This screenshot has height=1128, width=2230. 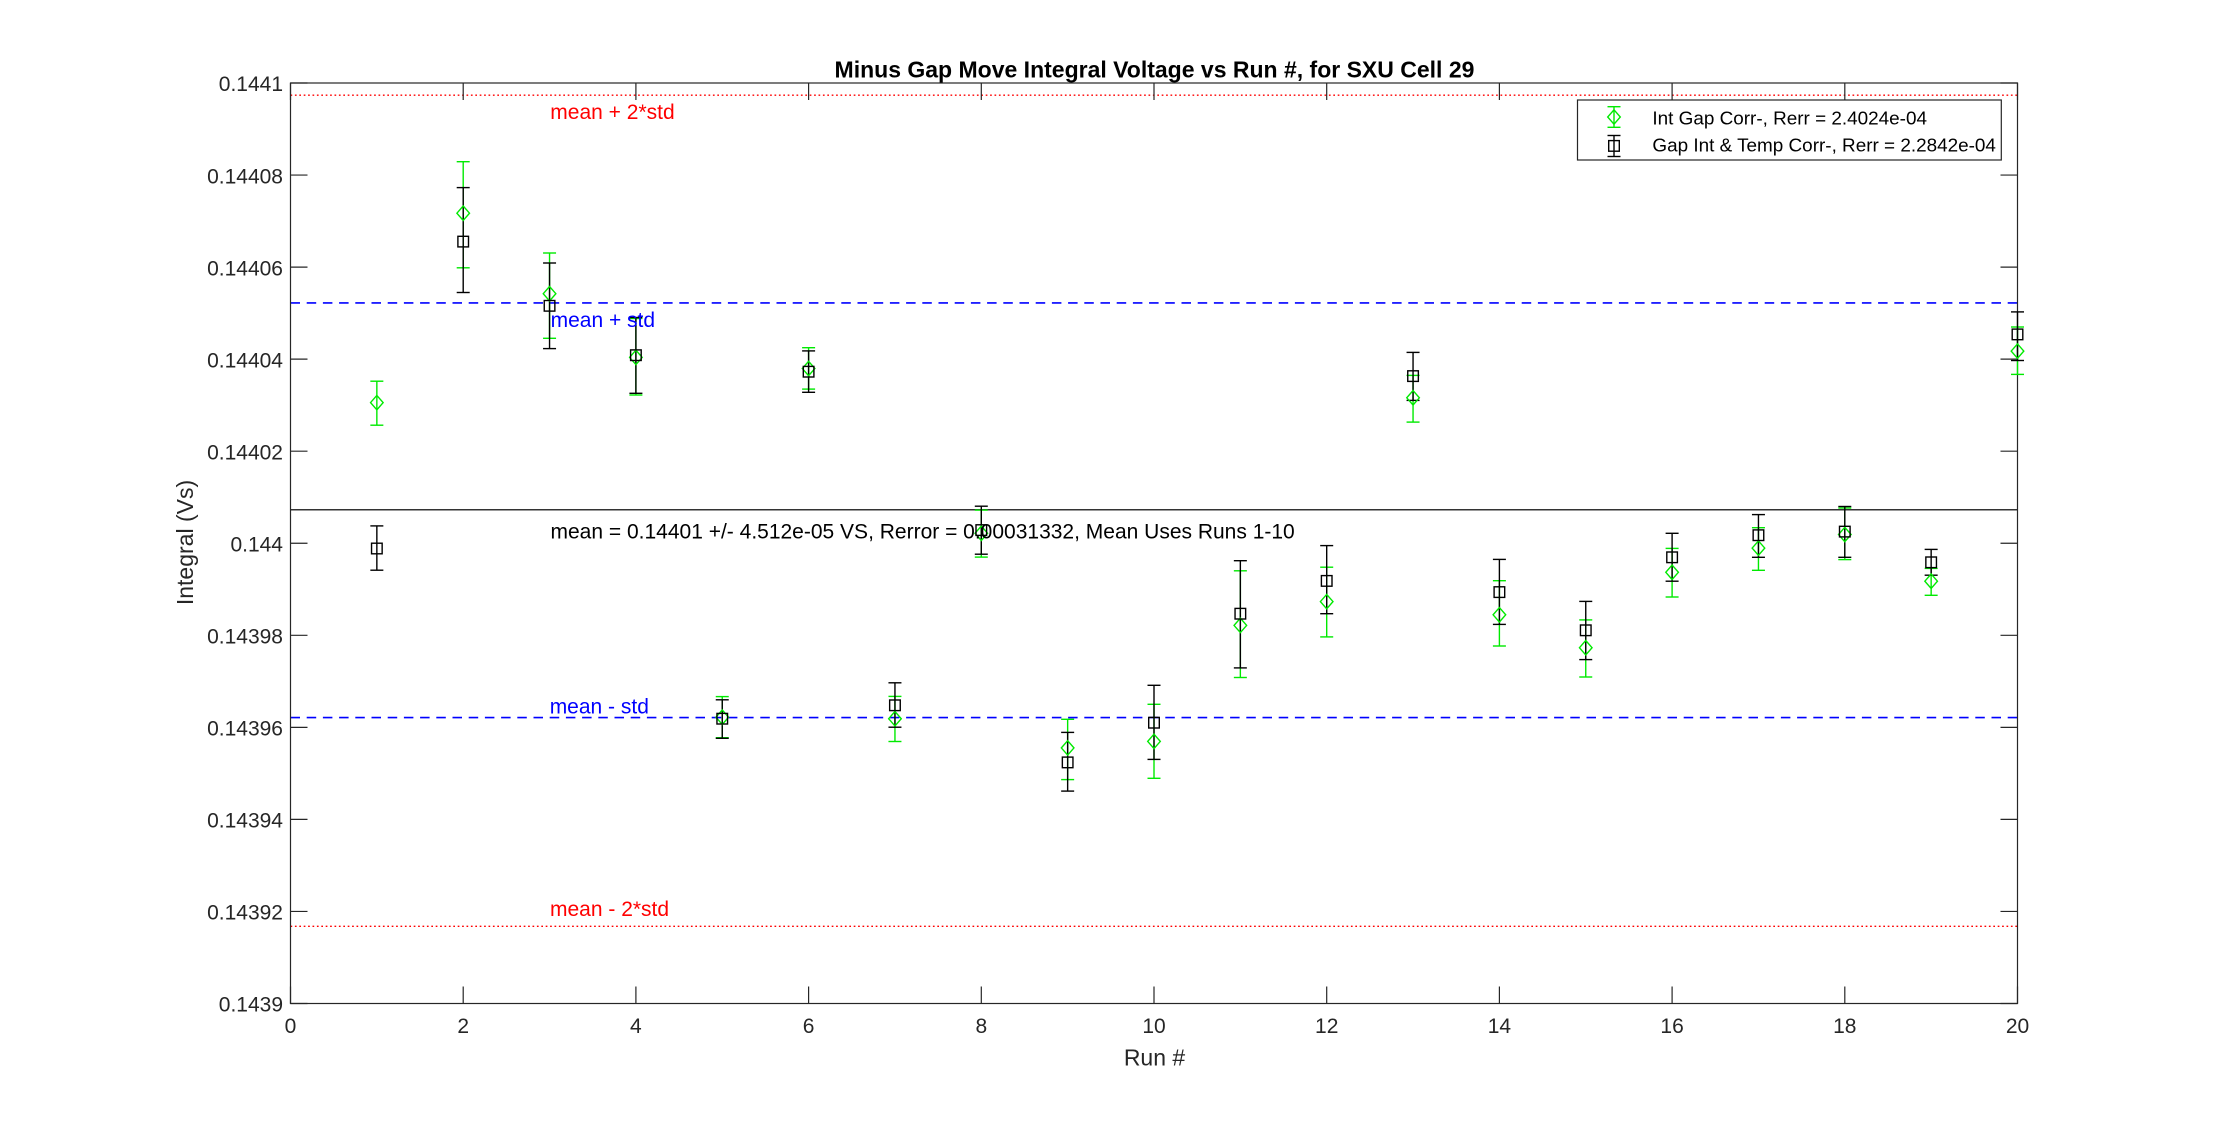 I want to click on svg-text: 0.14396, so click(x=245, y=729).